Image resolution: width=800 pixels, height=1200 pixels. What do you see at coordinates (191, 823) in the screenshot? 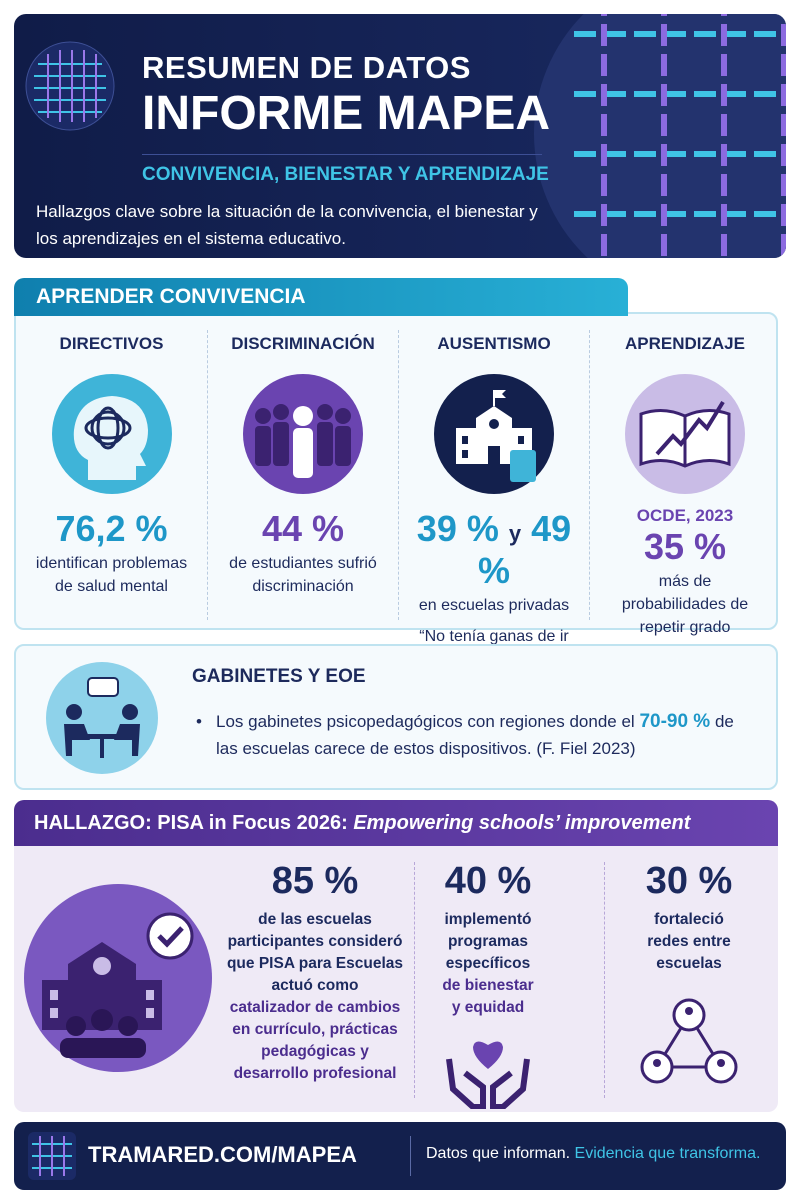
I see `hallazgo-title-plain: HALLAZGO: PISA in Focus 2026:` at bounding box center [191, 823].